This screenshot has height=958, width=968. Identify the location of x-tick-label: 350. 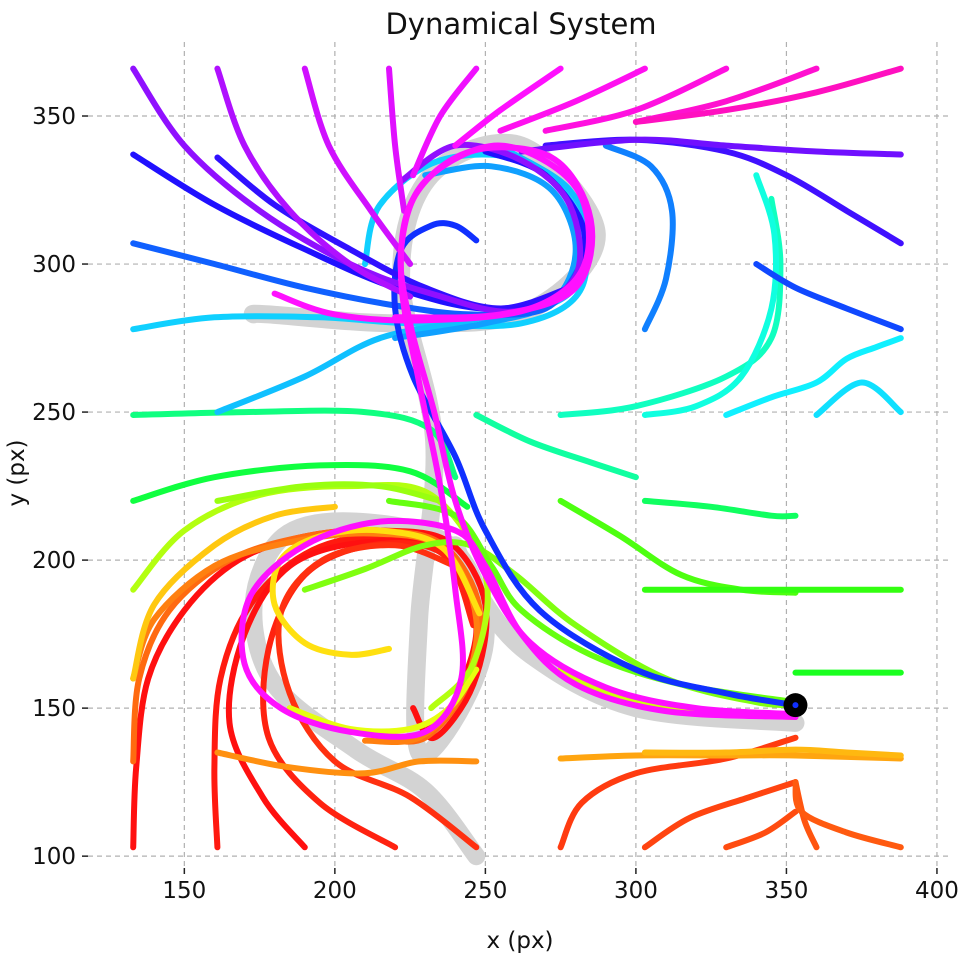
(786, 891).